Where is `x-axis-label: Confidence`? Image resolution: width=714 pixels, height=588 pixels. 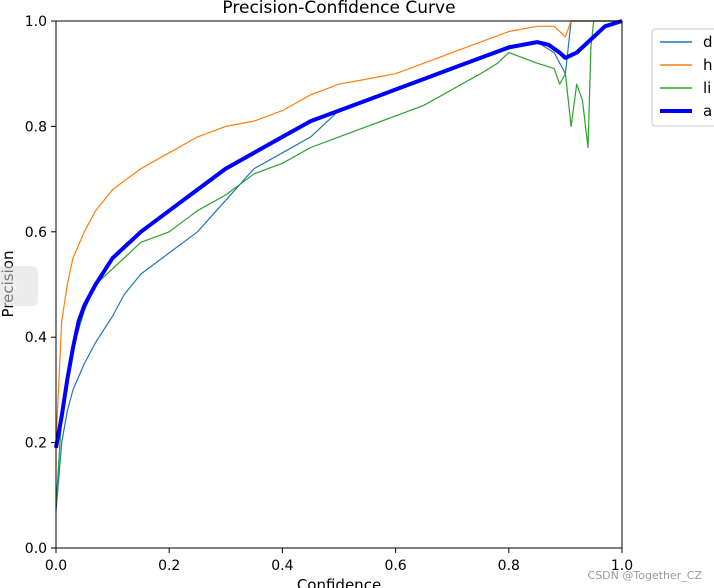 x-axis-label: Confidence is located at coordinates (339, 582).